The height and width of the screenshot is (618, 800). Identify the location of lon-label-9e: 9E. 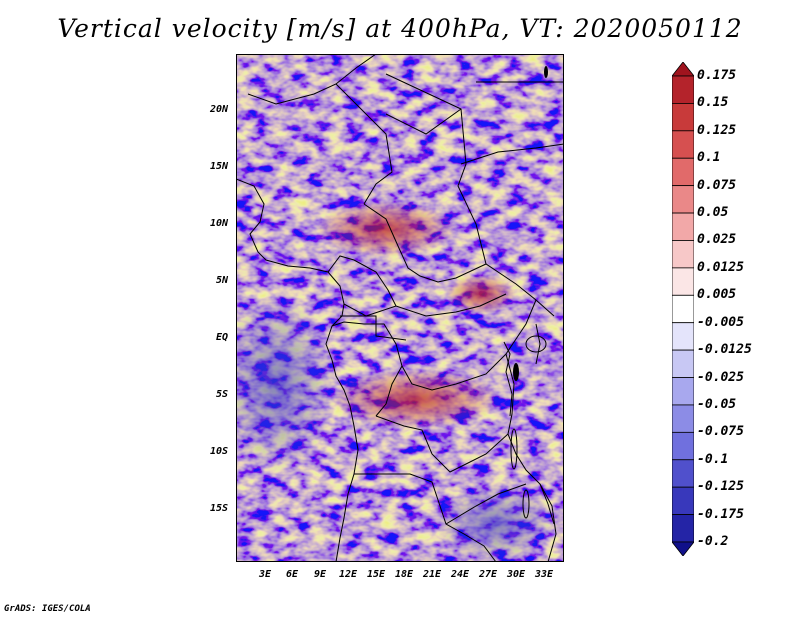
(320, 574).